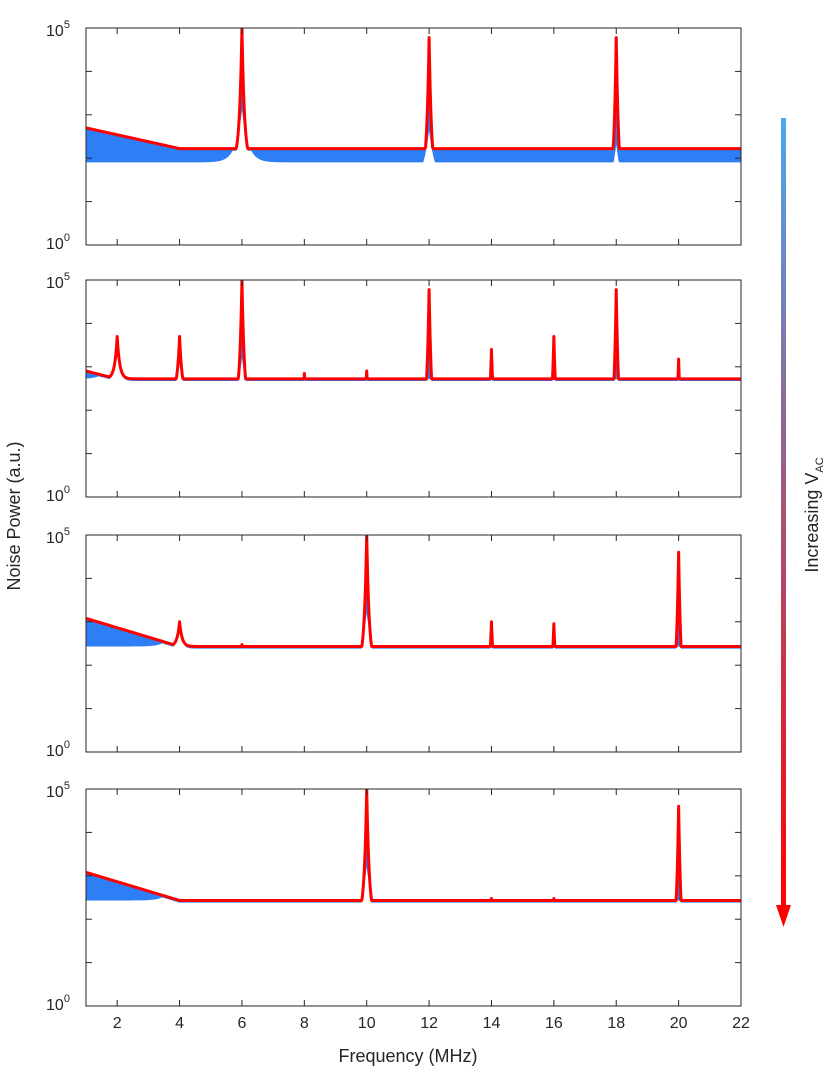 This screenshot has width=830, height=1080. Describe the element at coordinates (741, 1023) in the screenshot. I see `x-tick-label: 22` at that location.